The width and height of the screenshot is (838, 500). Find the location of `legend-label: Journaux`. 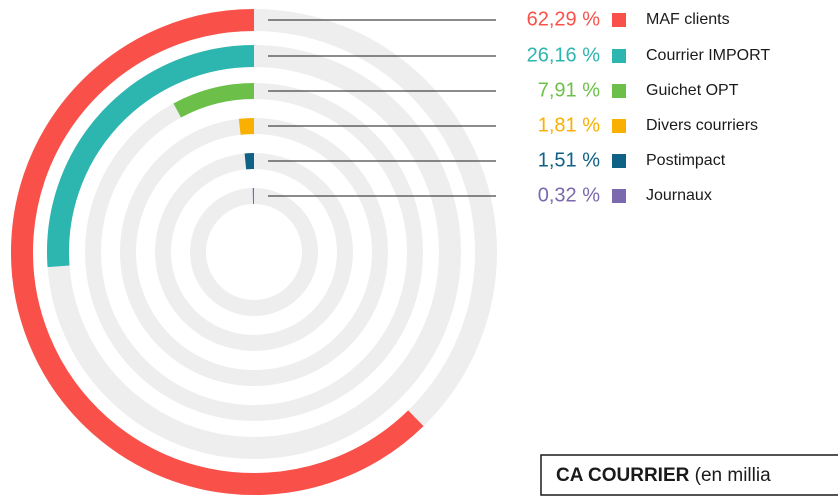

legend-label: Journaux is located at coordinates (679, 195).